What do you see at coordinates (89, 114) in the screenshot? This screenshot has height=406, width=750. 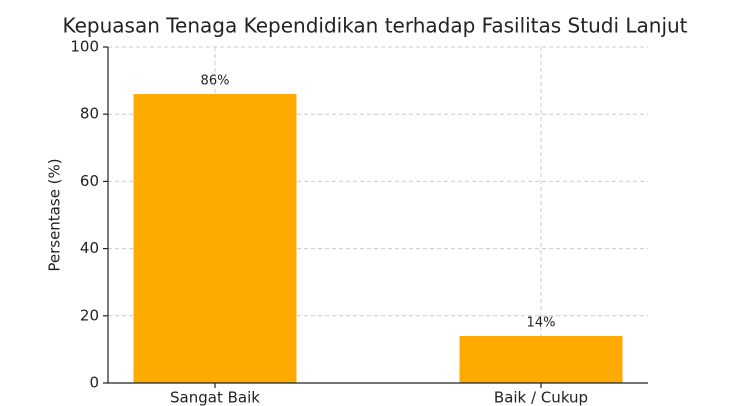 I see `y-tick-label: 80` at bounding box center [89, 114].